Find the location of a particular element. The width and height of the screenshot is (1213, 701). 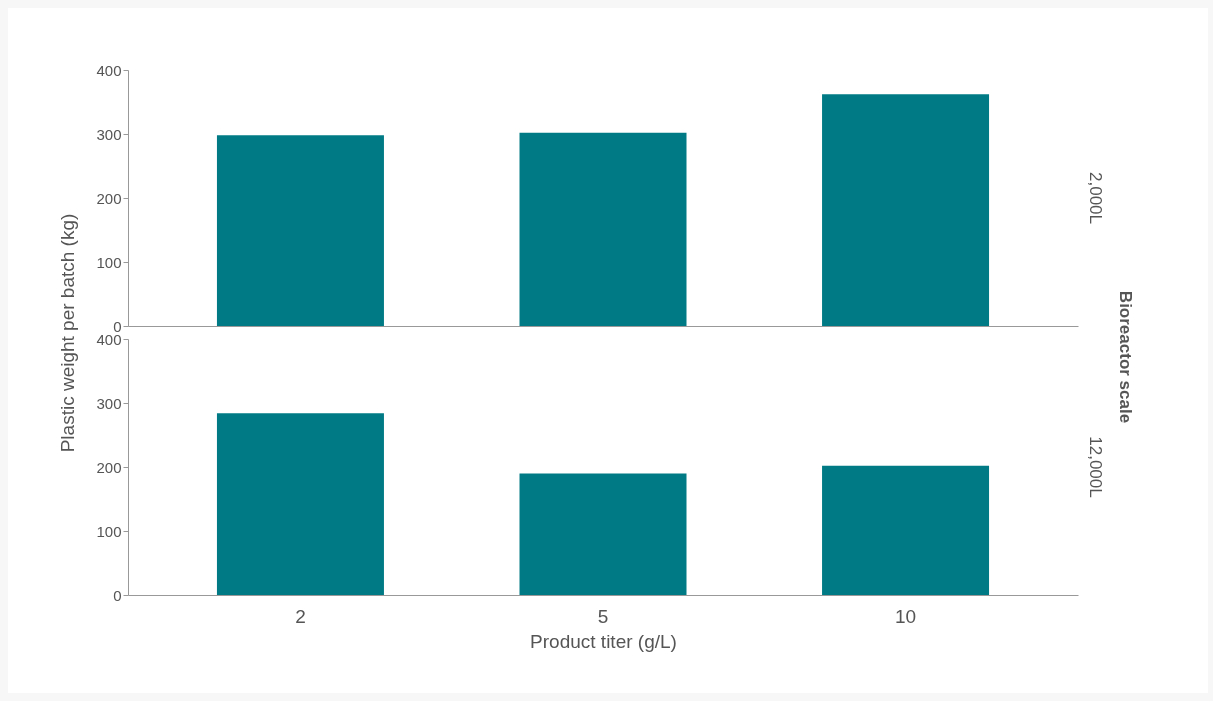

y-axis-title: Plastic weight per batch (kg) is located at coordinates (68, 333).